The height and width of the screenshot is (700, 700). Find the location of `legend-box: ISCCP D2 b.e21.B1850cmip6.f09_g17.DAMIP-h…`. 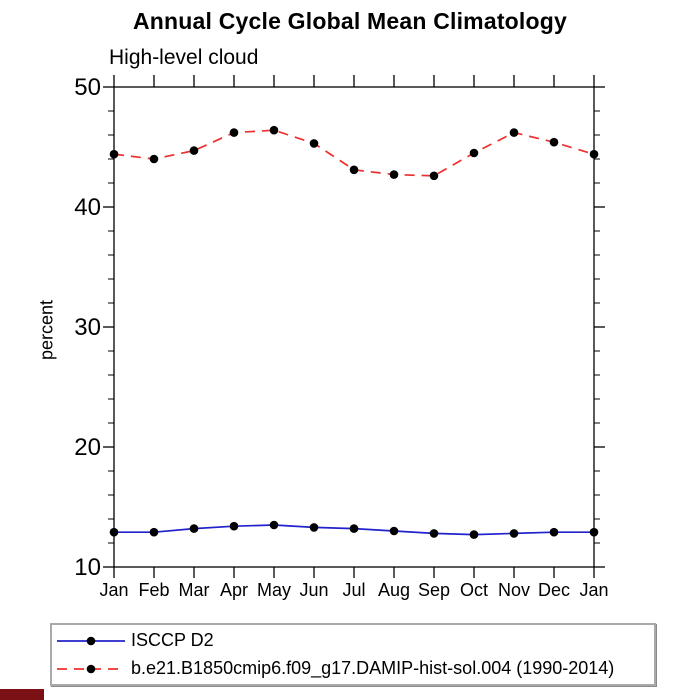

legend-box: ISCCP D2 b.e21.B1850cmip6.f09_g17.DAMIP-h… is located at coordinates (353, 654).